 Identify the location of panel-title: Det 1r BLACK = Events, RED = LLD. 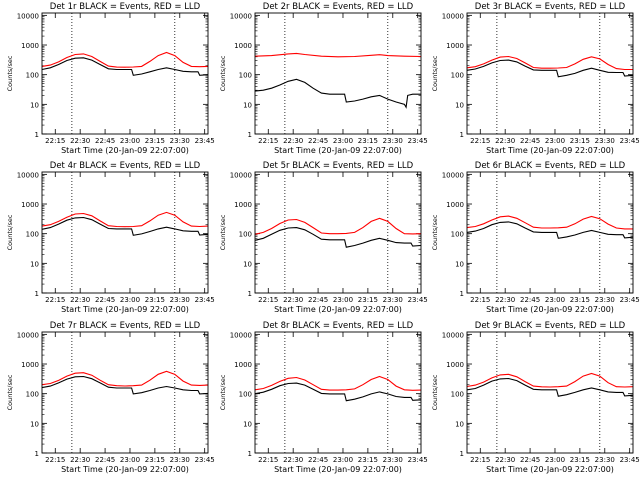
(125, 7).